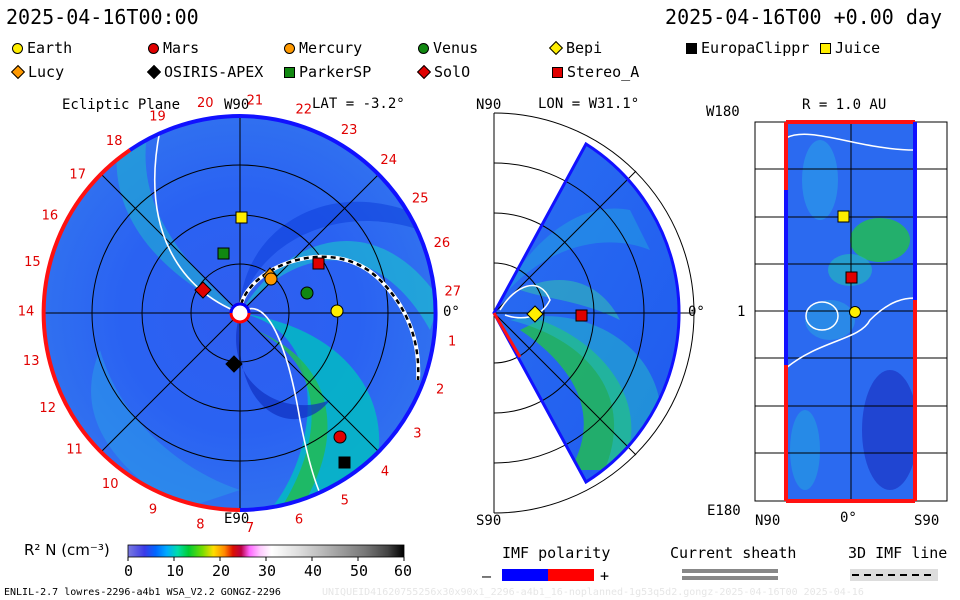 The height and width of the screenshot is (600, 960). Describe the element at coordinates (850, 251) in the screenshot. I see `radial-sheath-lines` at that location.